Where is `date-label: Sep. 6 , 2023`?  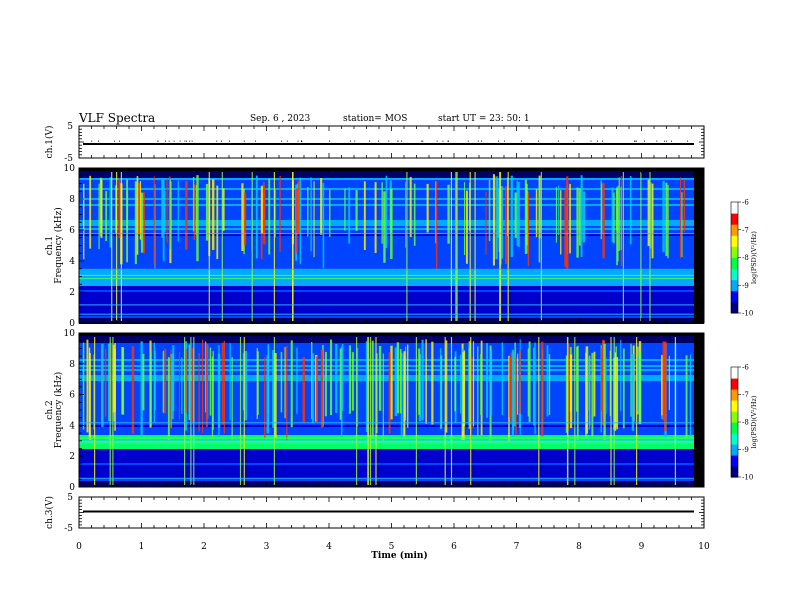 date-label: Sep. 6 , 2023 is located at coordinates (280, 119).